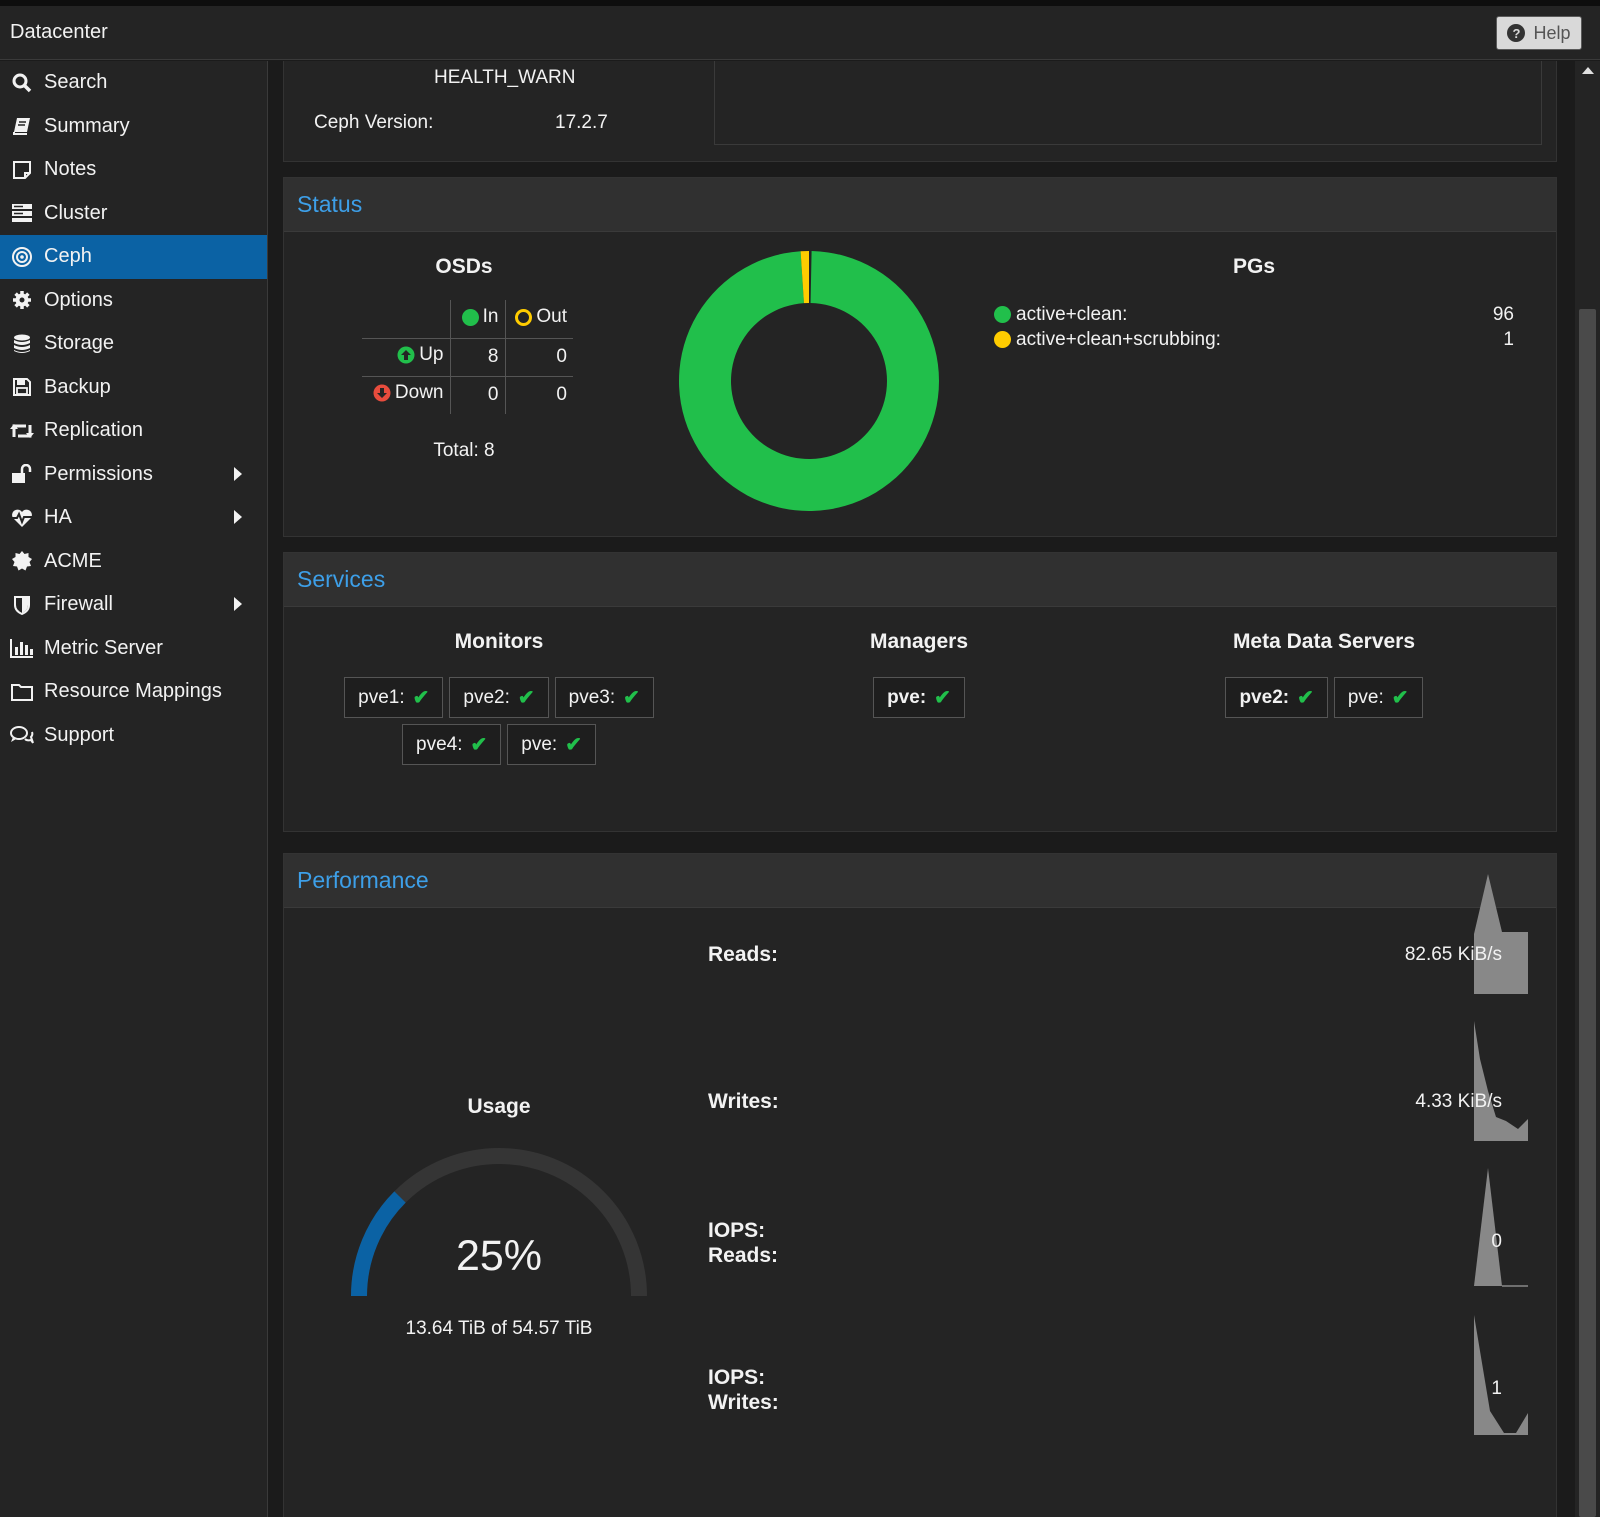 Image resolution: width=1600 pixels, height=1517 pixels. Describe the element at coordinates (133, 127) in the screenshot. I see `sidebar-item-summary: Summary` at that location.